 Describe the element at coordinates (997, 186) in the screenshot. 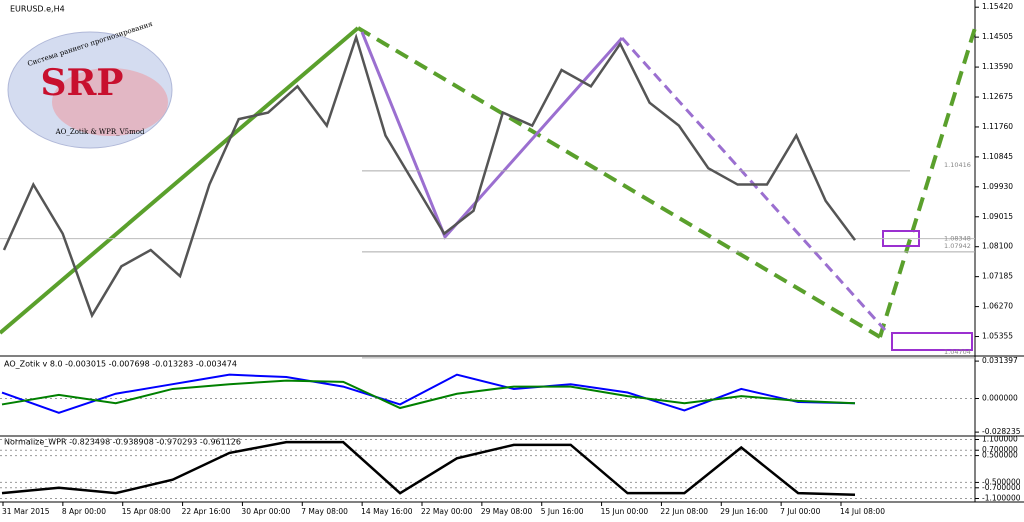

I see `y-tick-label: 1.09930` at that location.